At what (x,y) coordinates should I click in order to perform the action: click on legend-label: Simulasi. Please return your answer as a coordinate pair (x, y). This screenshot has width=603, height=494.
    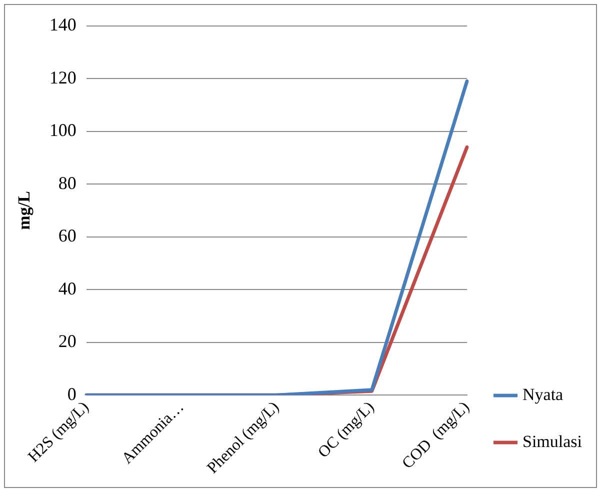
    Looking at the image, I should click on (552, 441).